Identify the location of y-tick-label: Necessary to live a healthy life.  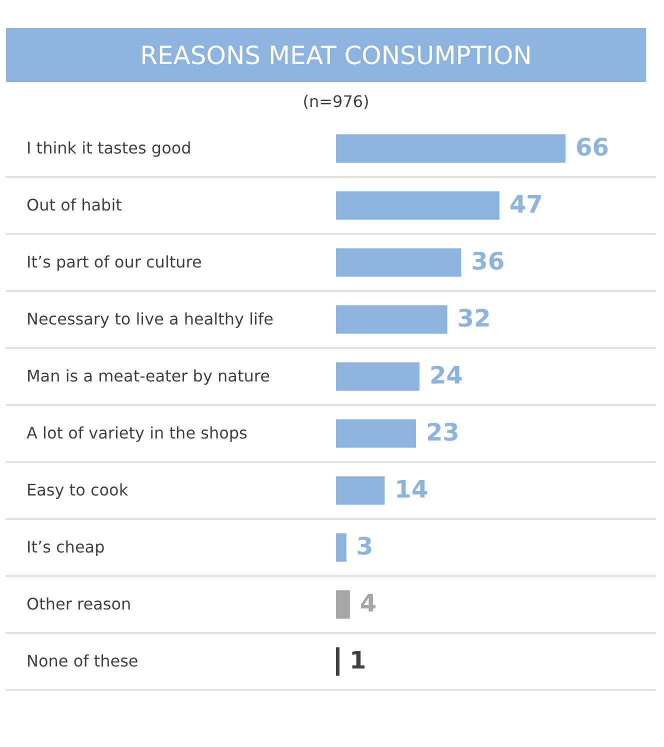
(150, 319).